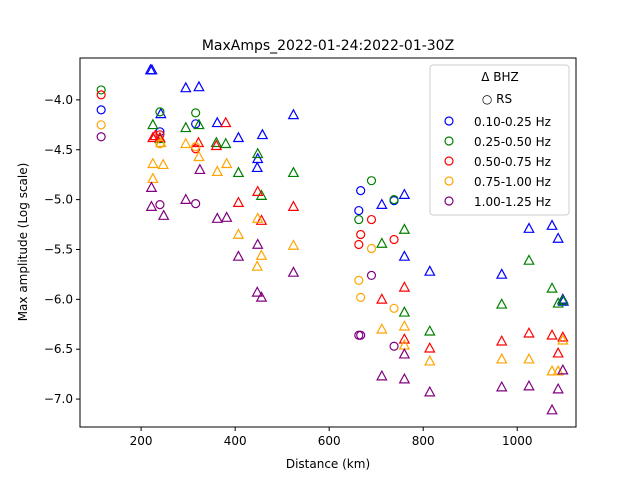 The width and height of the screenshot is (640, 480). I want to click on legend-label: 1.00-1.25 Hz, so click(512, 202).